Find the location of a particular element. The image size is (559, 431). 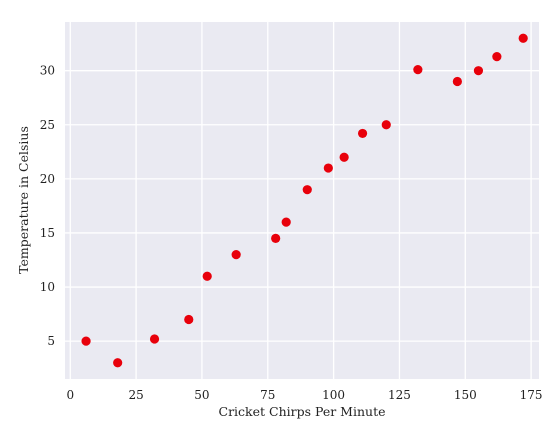

x-tick-label: 25 is located at coordinates (135, 395).